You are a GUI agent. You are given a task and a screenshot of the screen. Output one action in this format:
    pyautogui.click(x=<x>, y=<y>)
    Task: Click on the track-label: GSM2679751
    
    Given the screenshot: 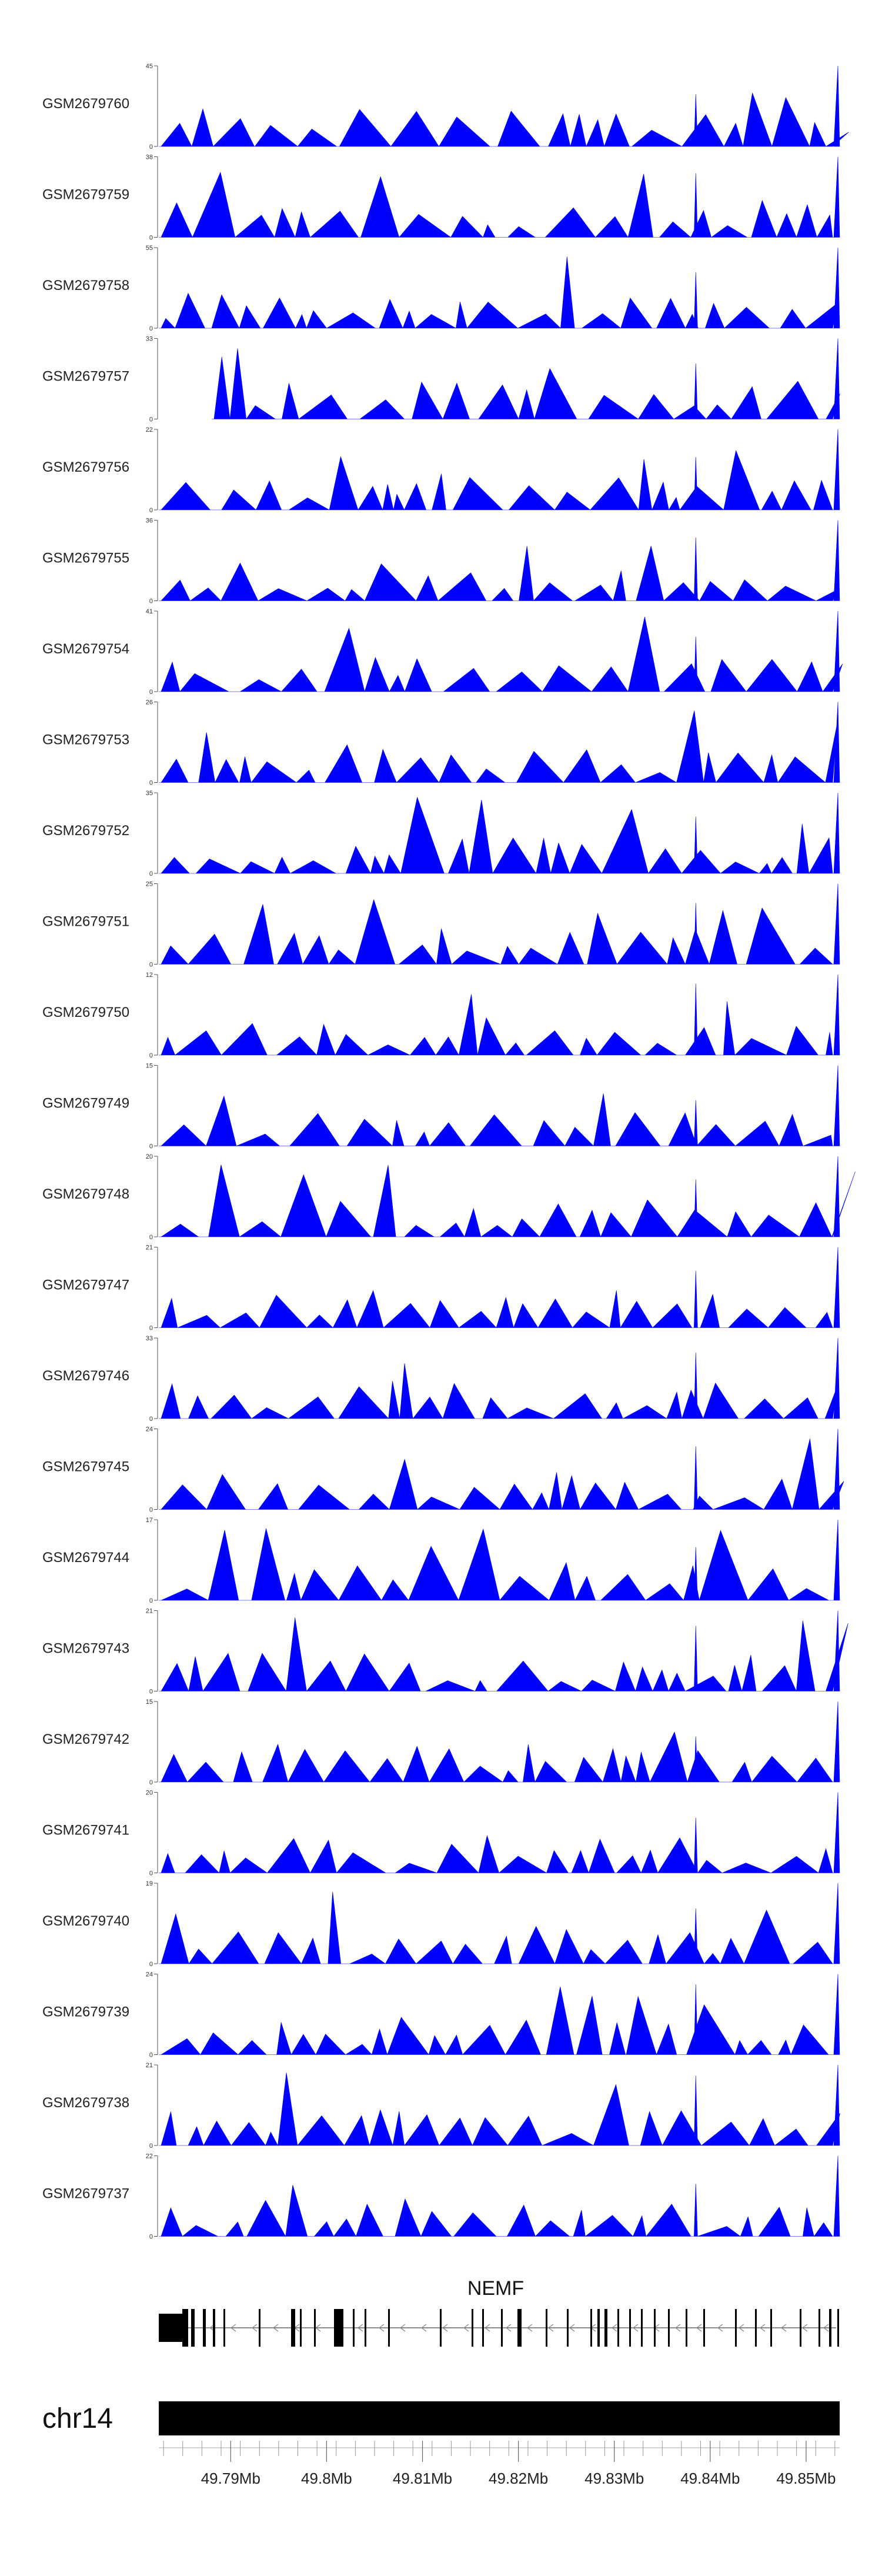 What is the action you would take?
    pyautogui.click(x=85, y=922)
    